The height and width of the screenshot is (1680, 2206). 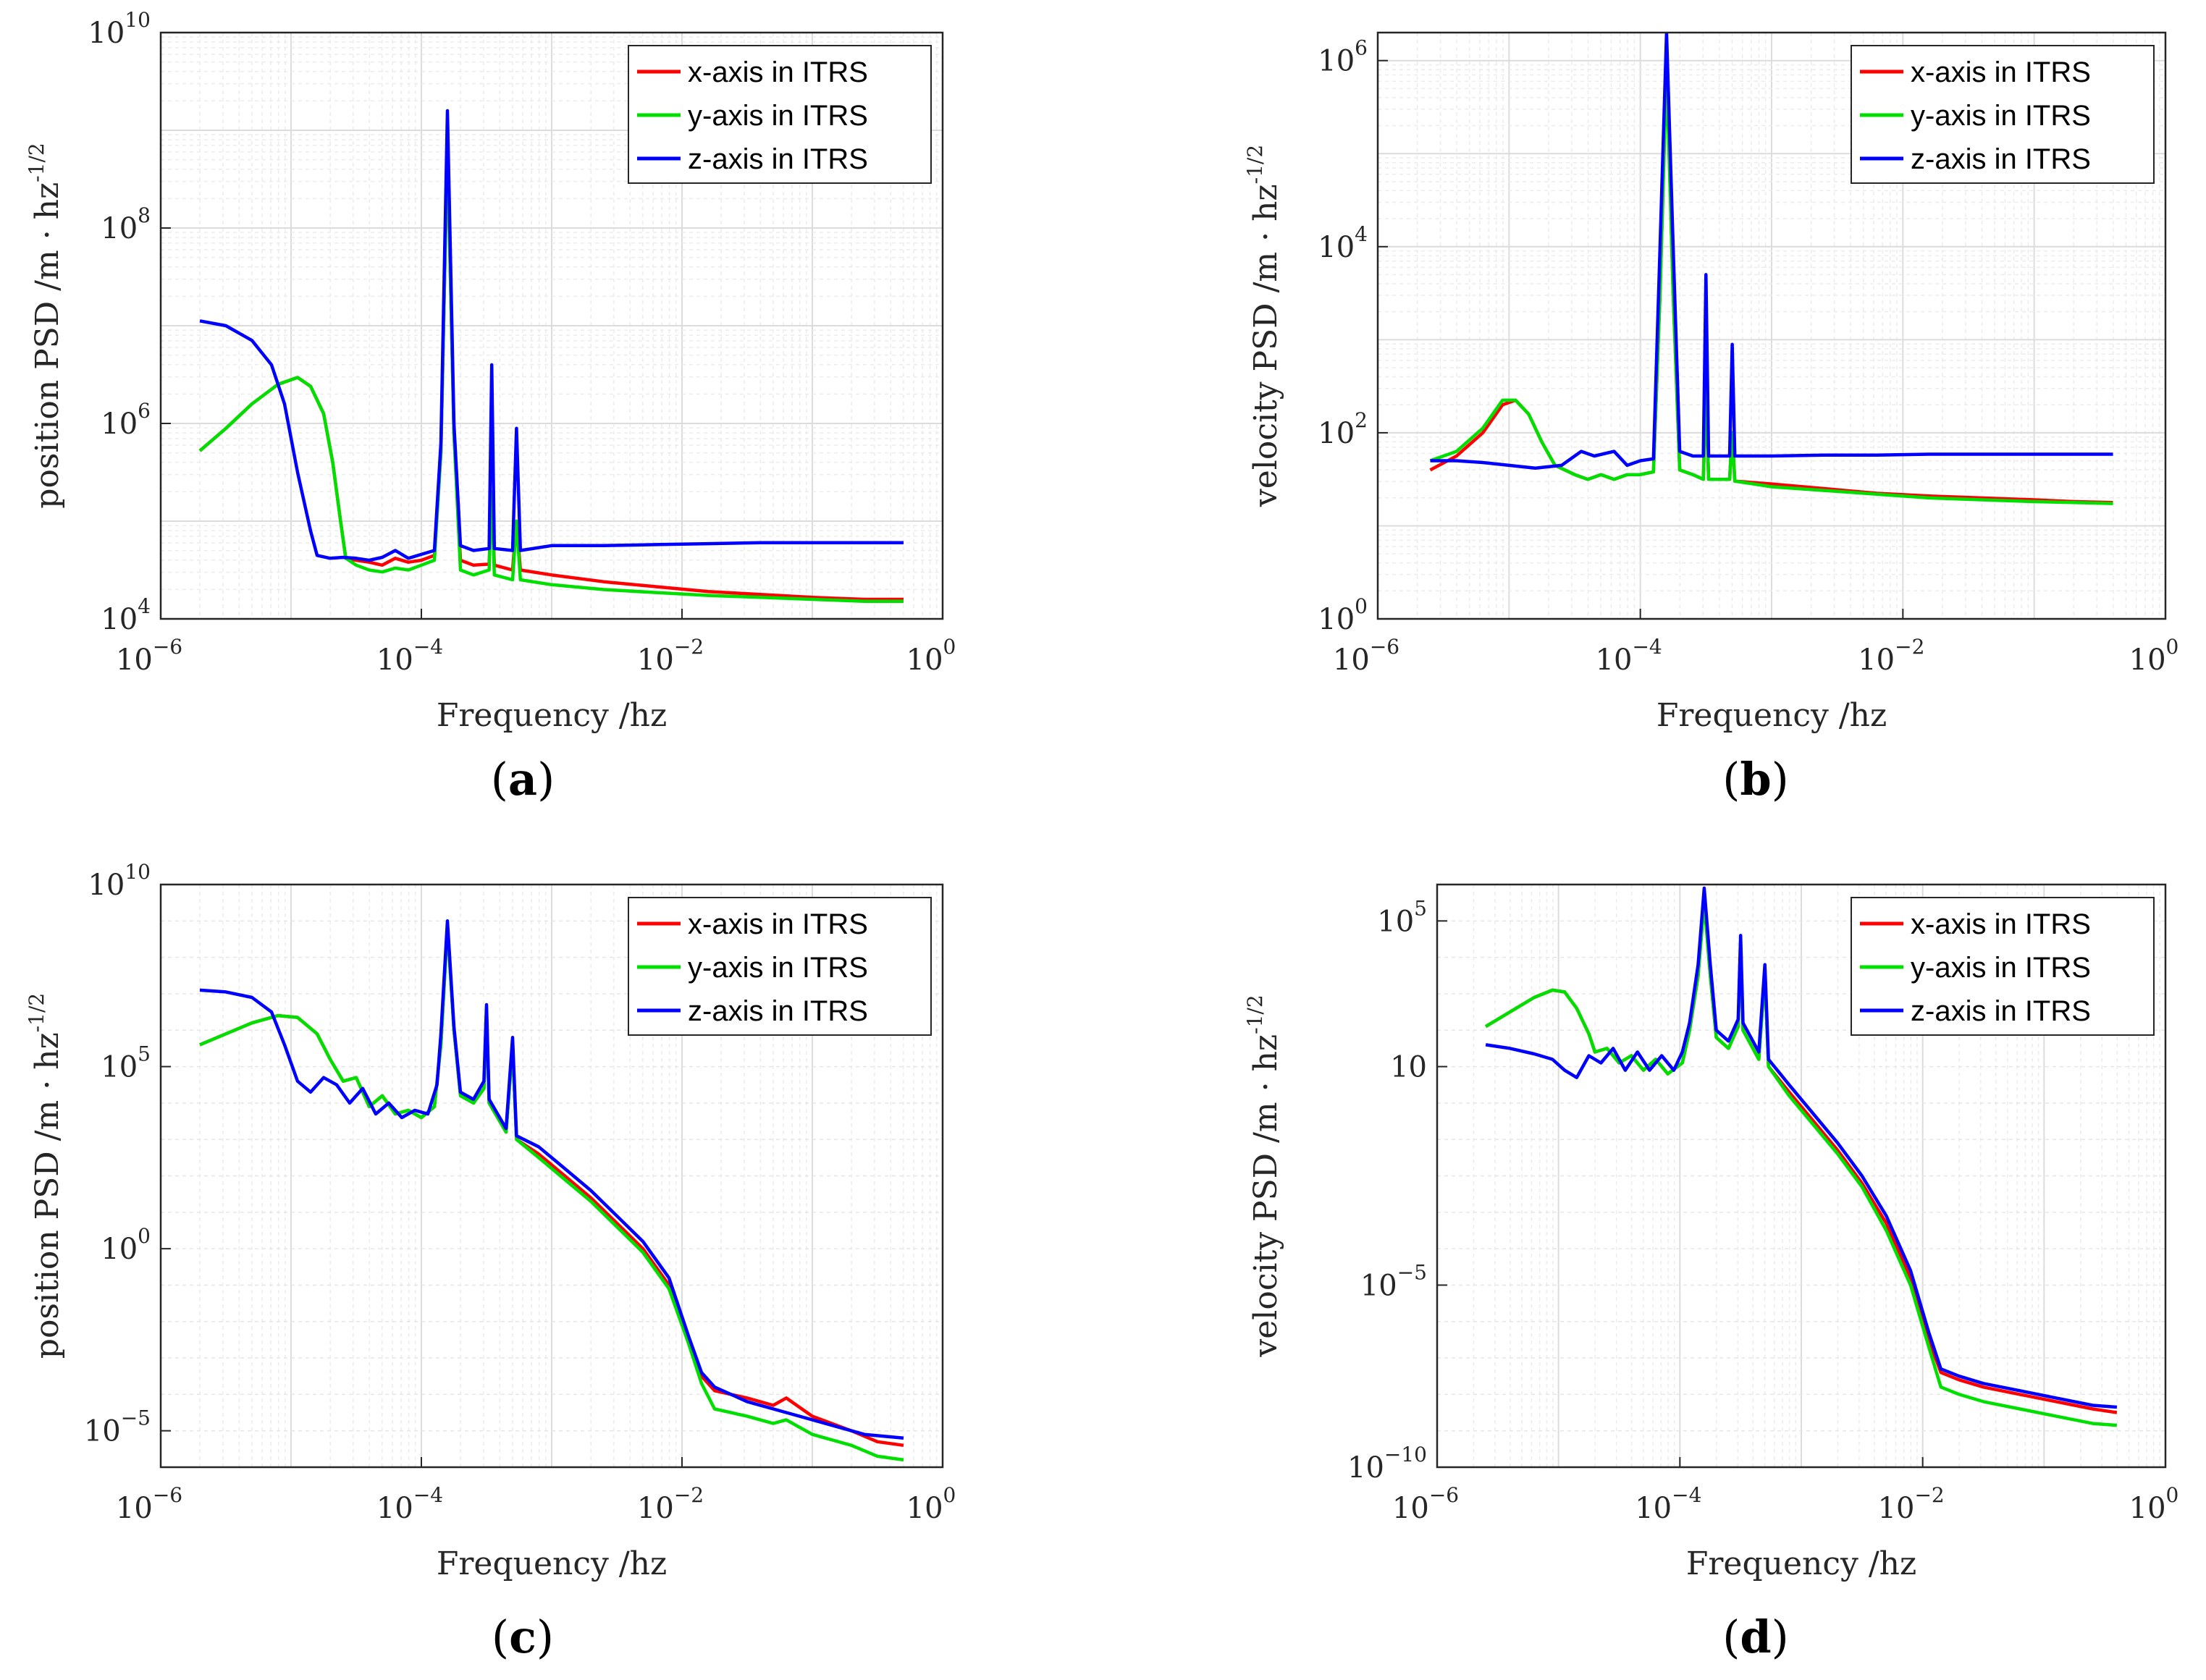 I want to click on y-tick-label: 10⁸, so click(x=126, y=224).